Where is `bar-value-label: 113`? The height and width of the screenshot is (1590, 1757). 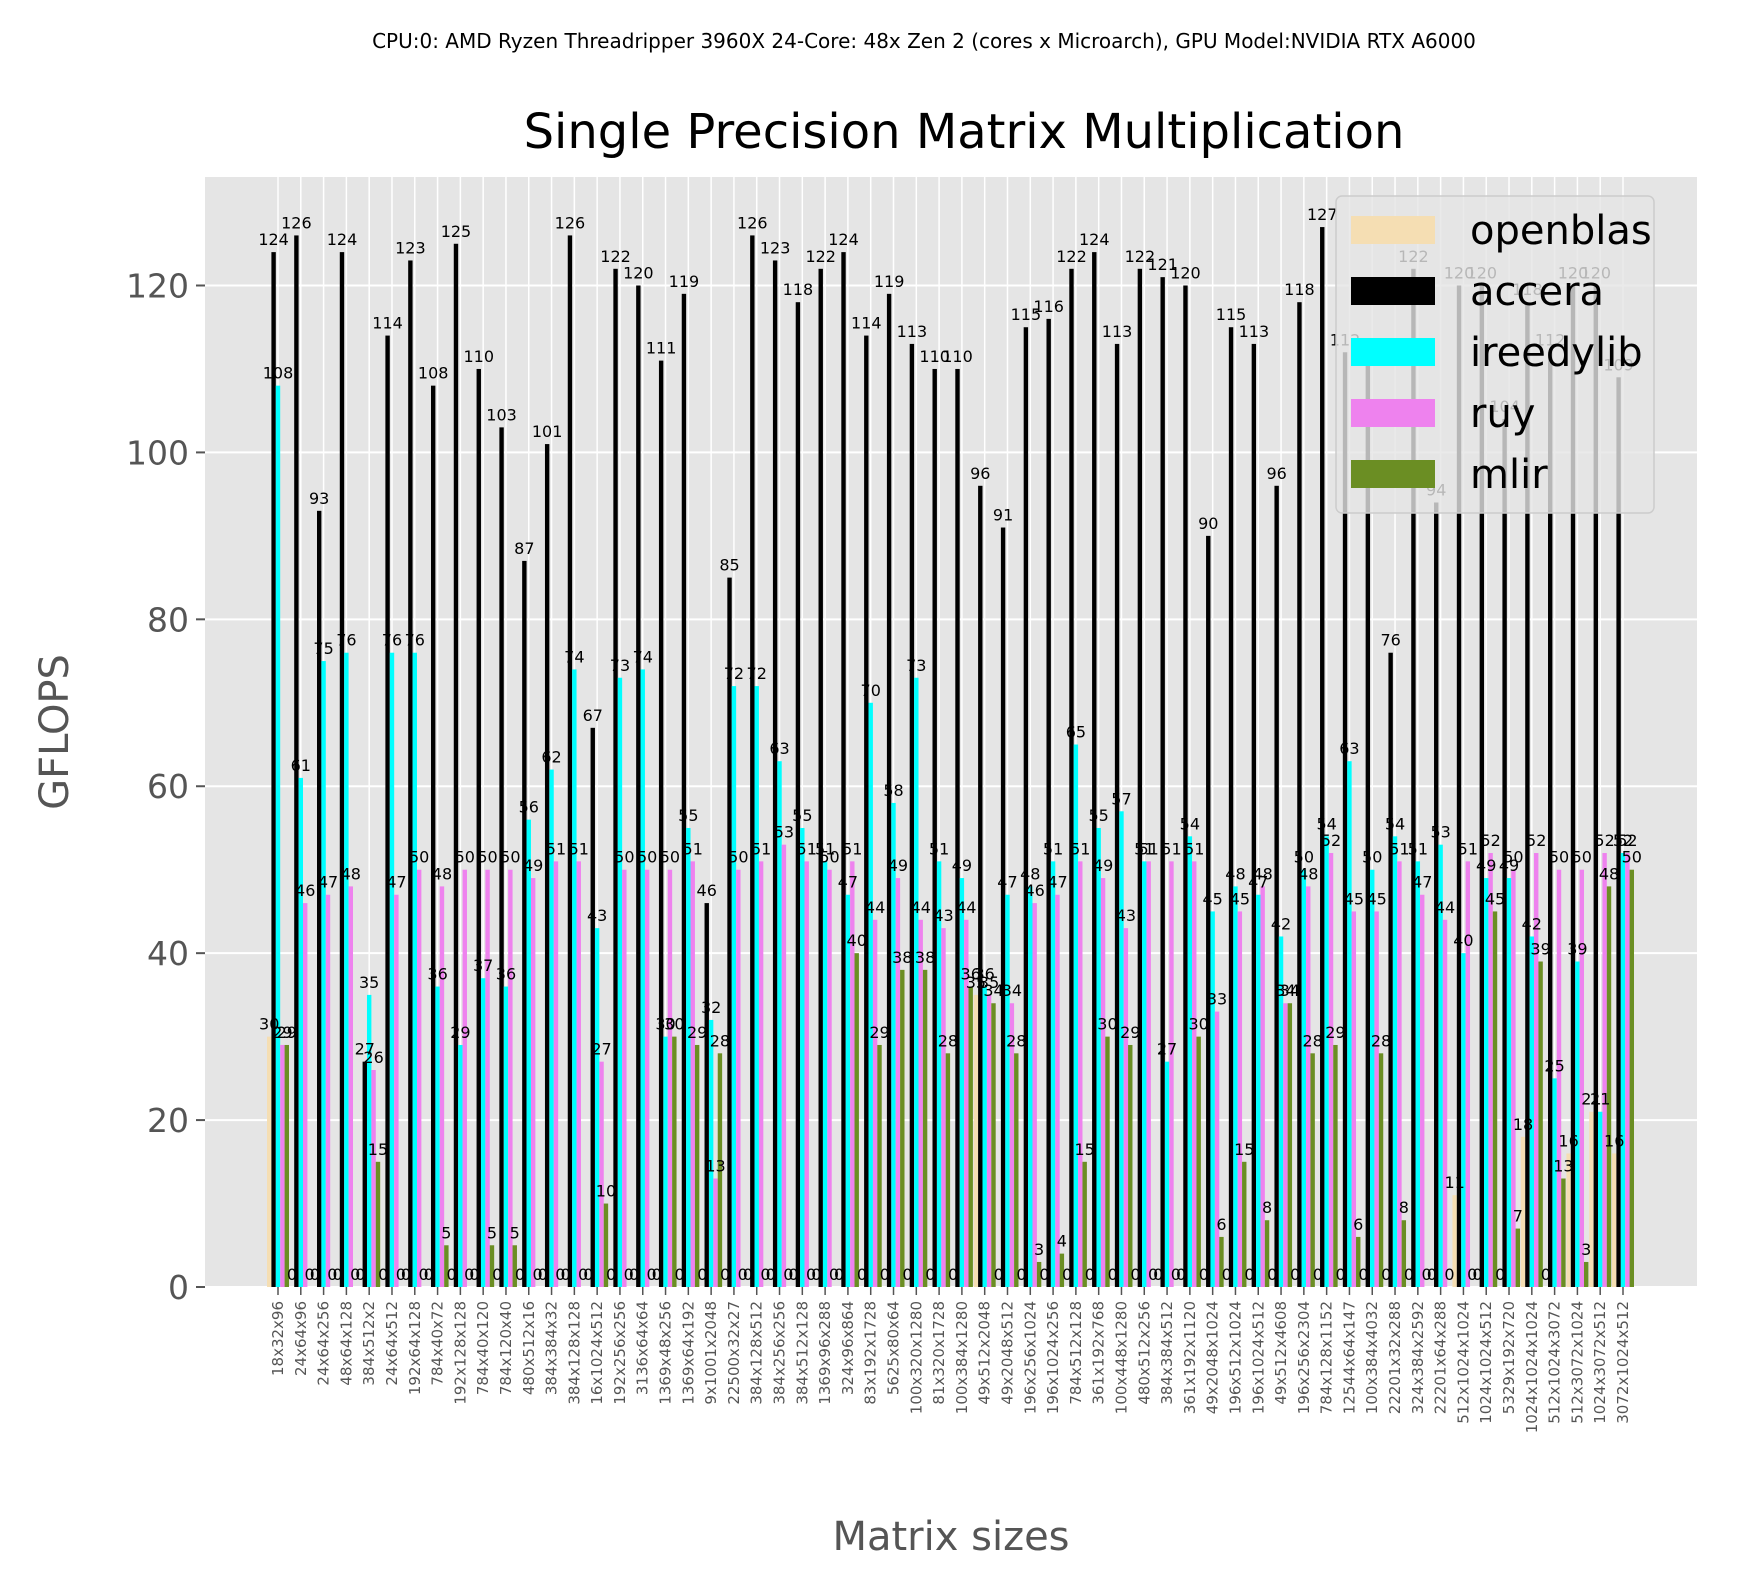
bar-value-label: 113 is located at coordinates (912, 331).